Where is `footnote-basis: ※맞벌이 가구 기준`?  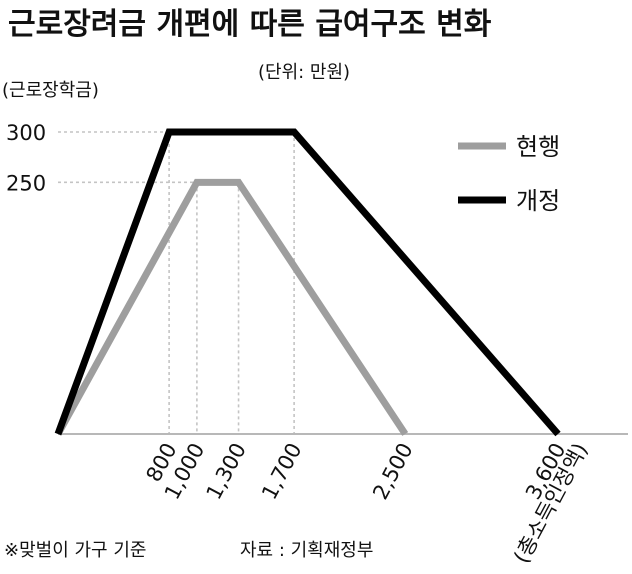
footnote-basis: ※맞벌이 가구 기준 is located at coordinates (75, 550).